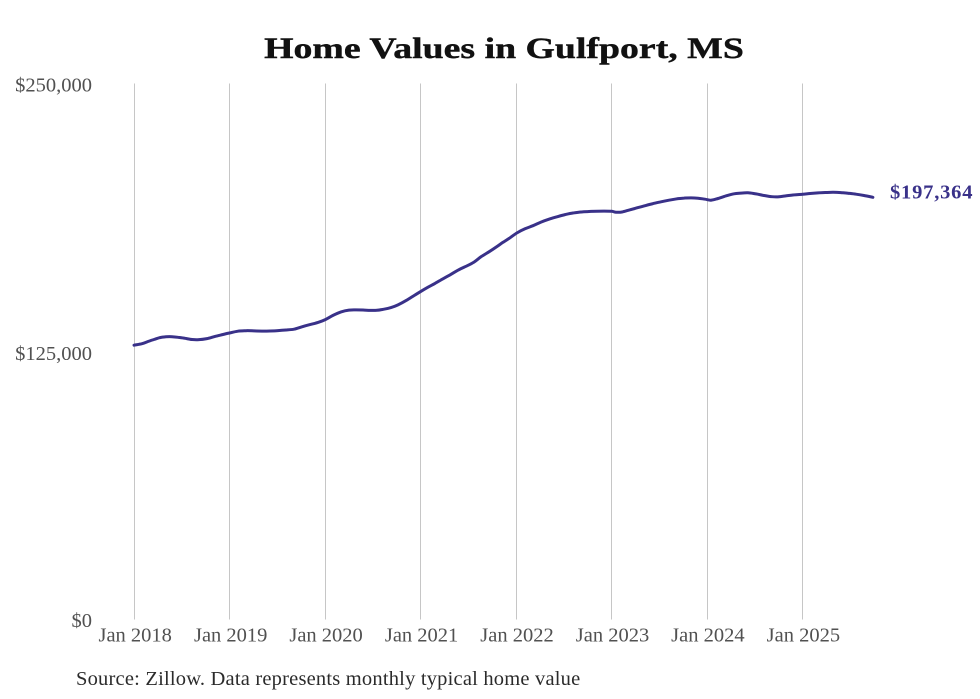 The image size is (980, 699). I want to click on svg-text: Jan 2025, so click(803, 636).